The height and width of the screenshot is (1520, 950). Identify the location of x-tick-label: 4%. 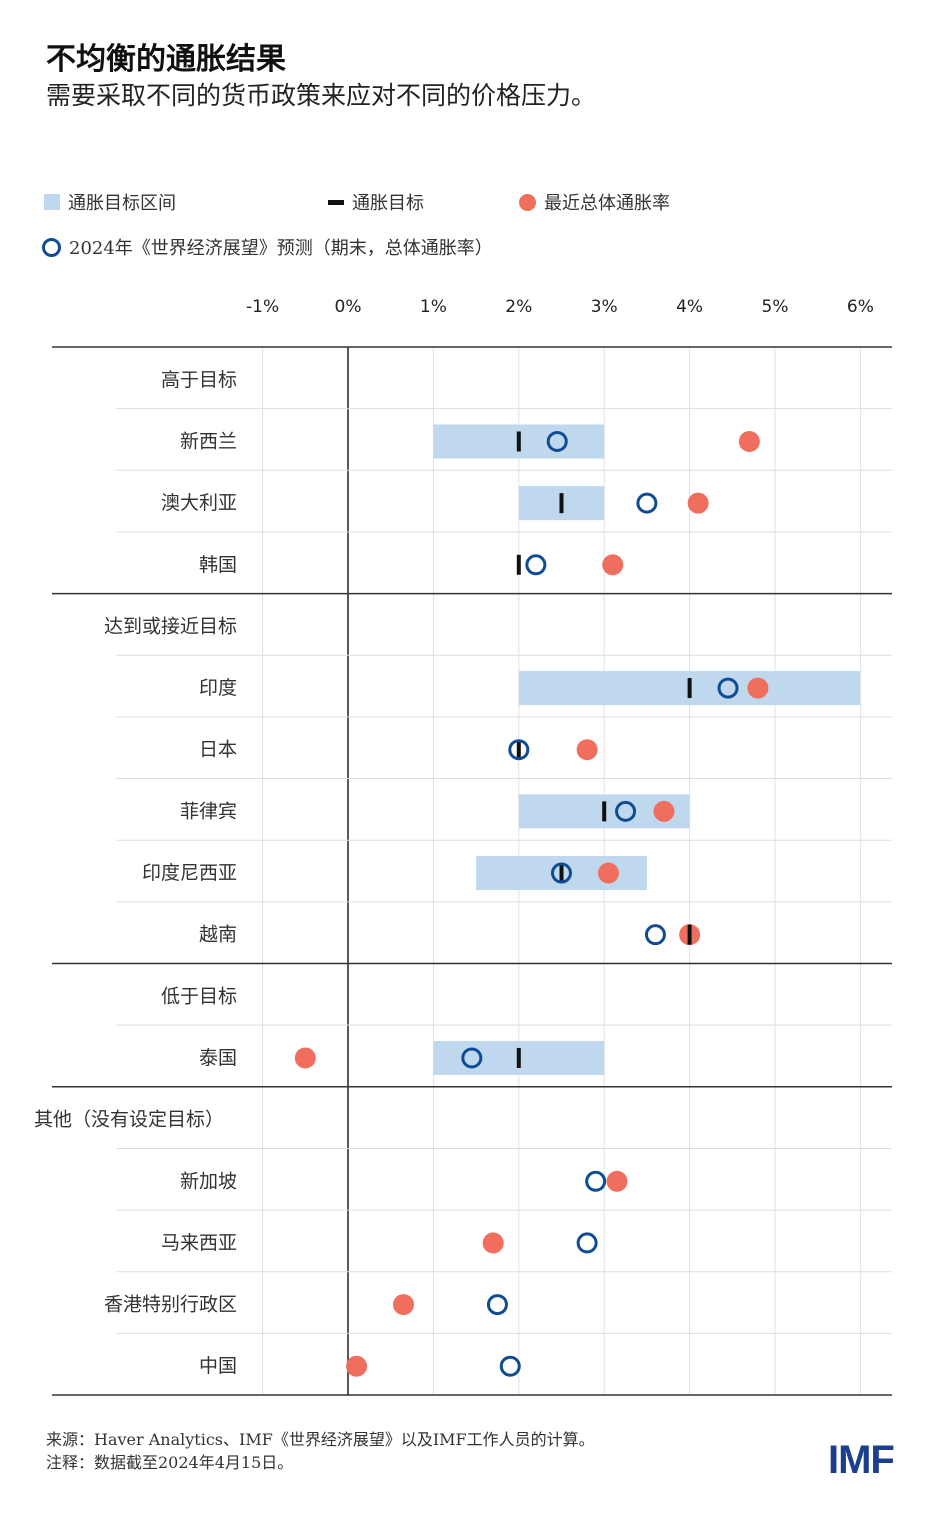
(689, 307).